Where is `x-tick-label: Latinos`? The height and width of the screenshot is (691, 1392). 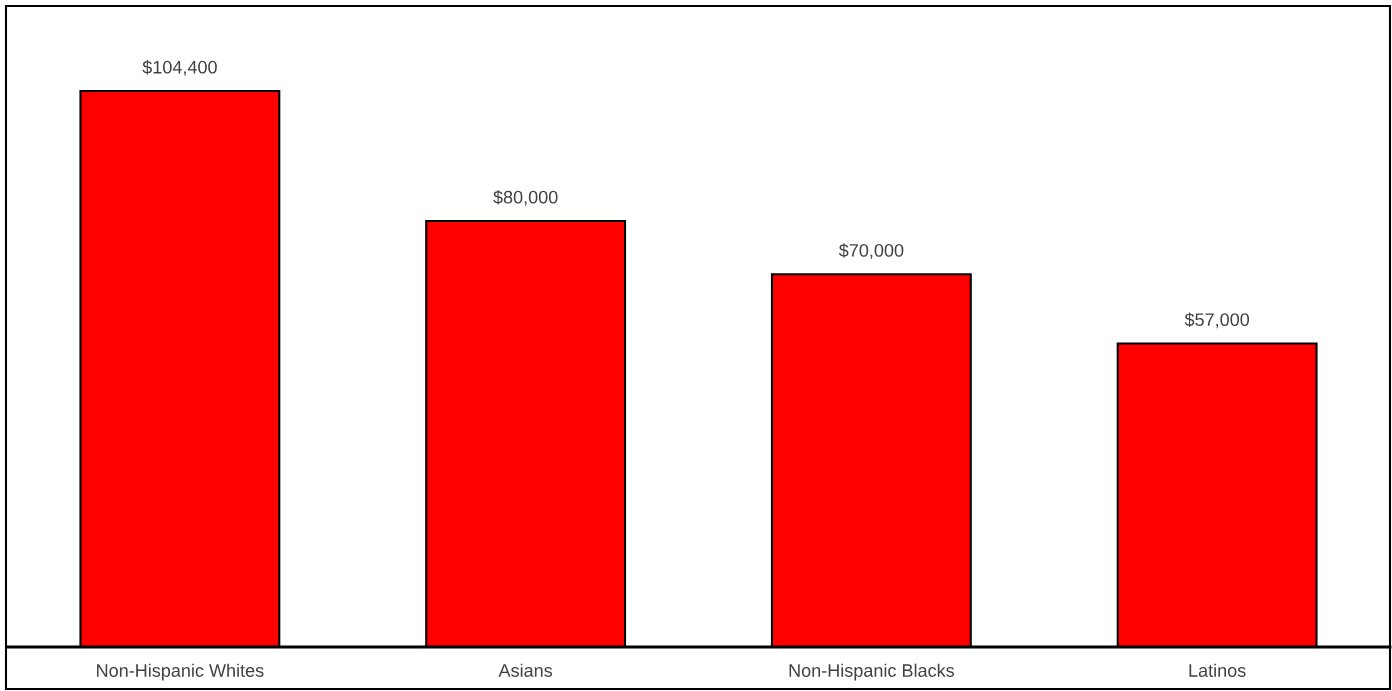 x-tick-label: Latinos is located at coordinates (1217, 670).